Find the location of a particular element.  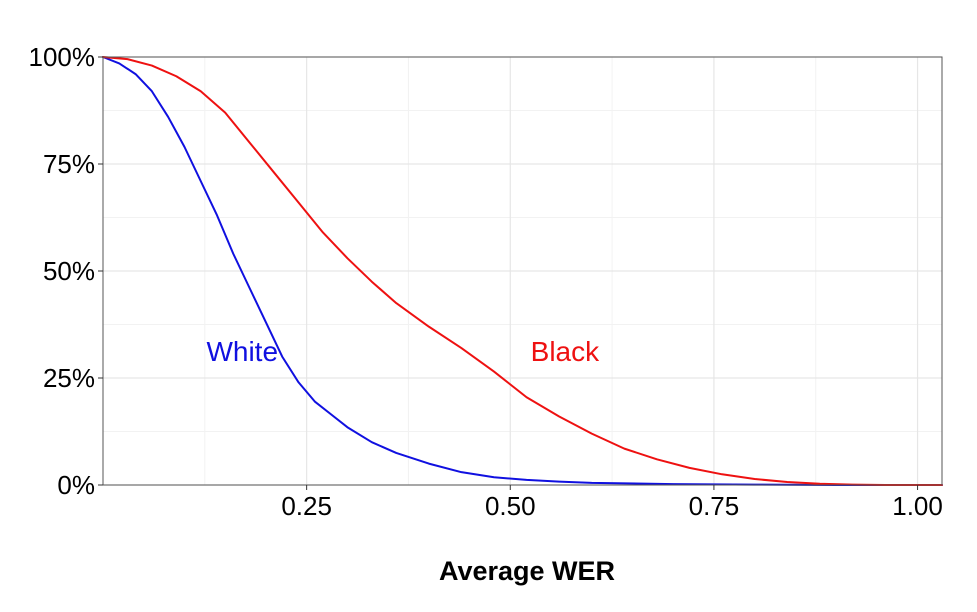

x-tick-label: 0.50 is located at coordinates (510, 506).